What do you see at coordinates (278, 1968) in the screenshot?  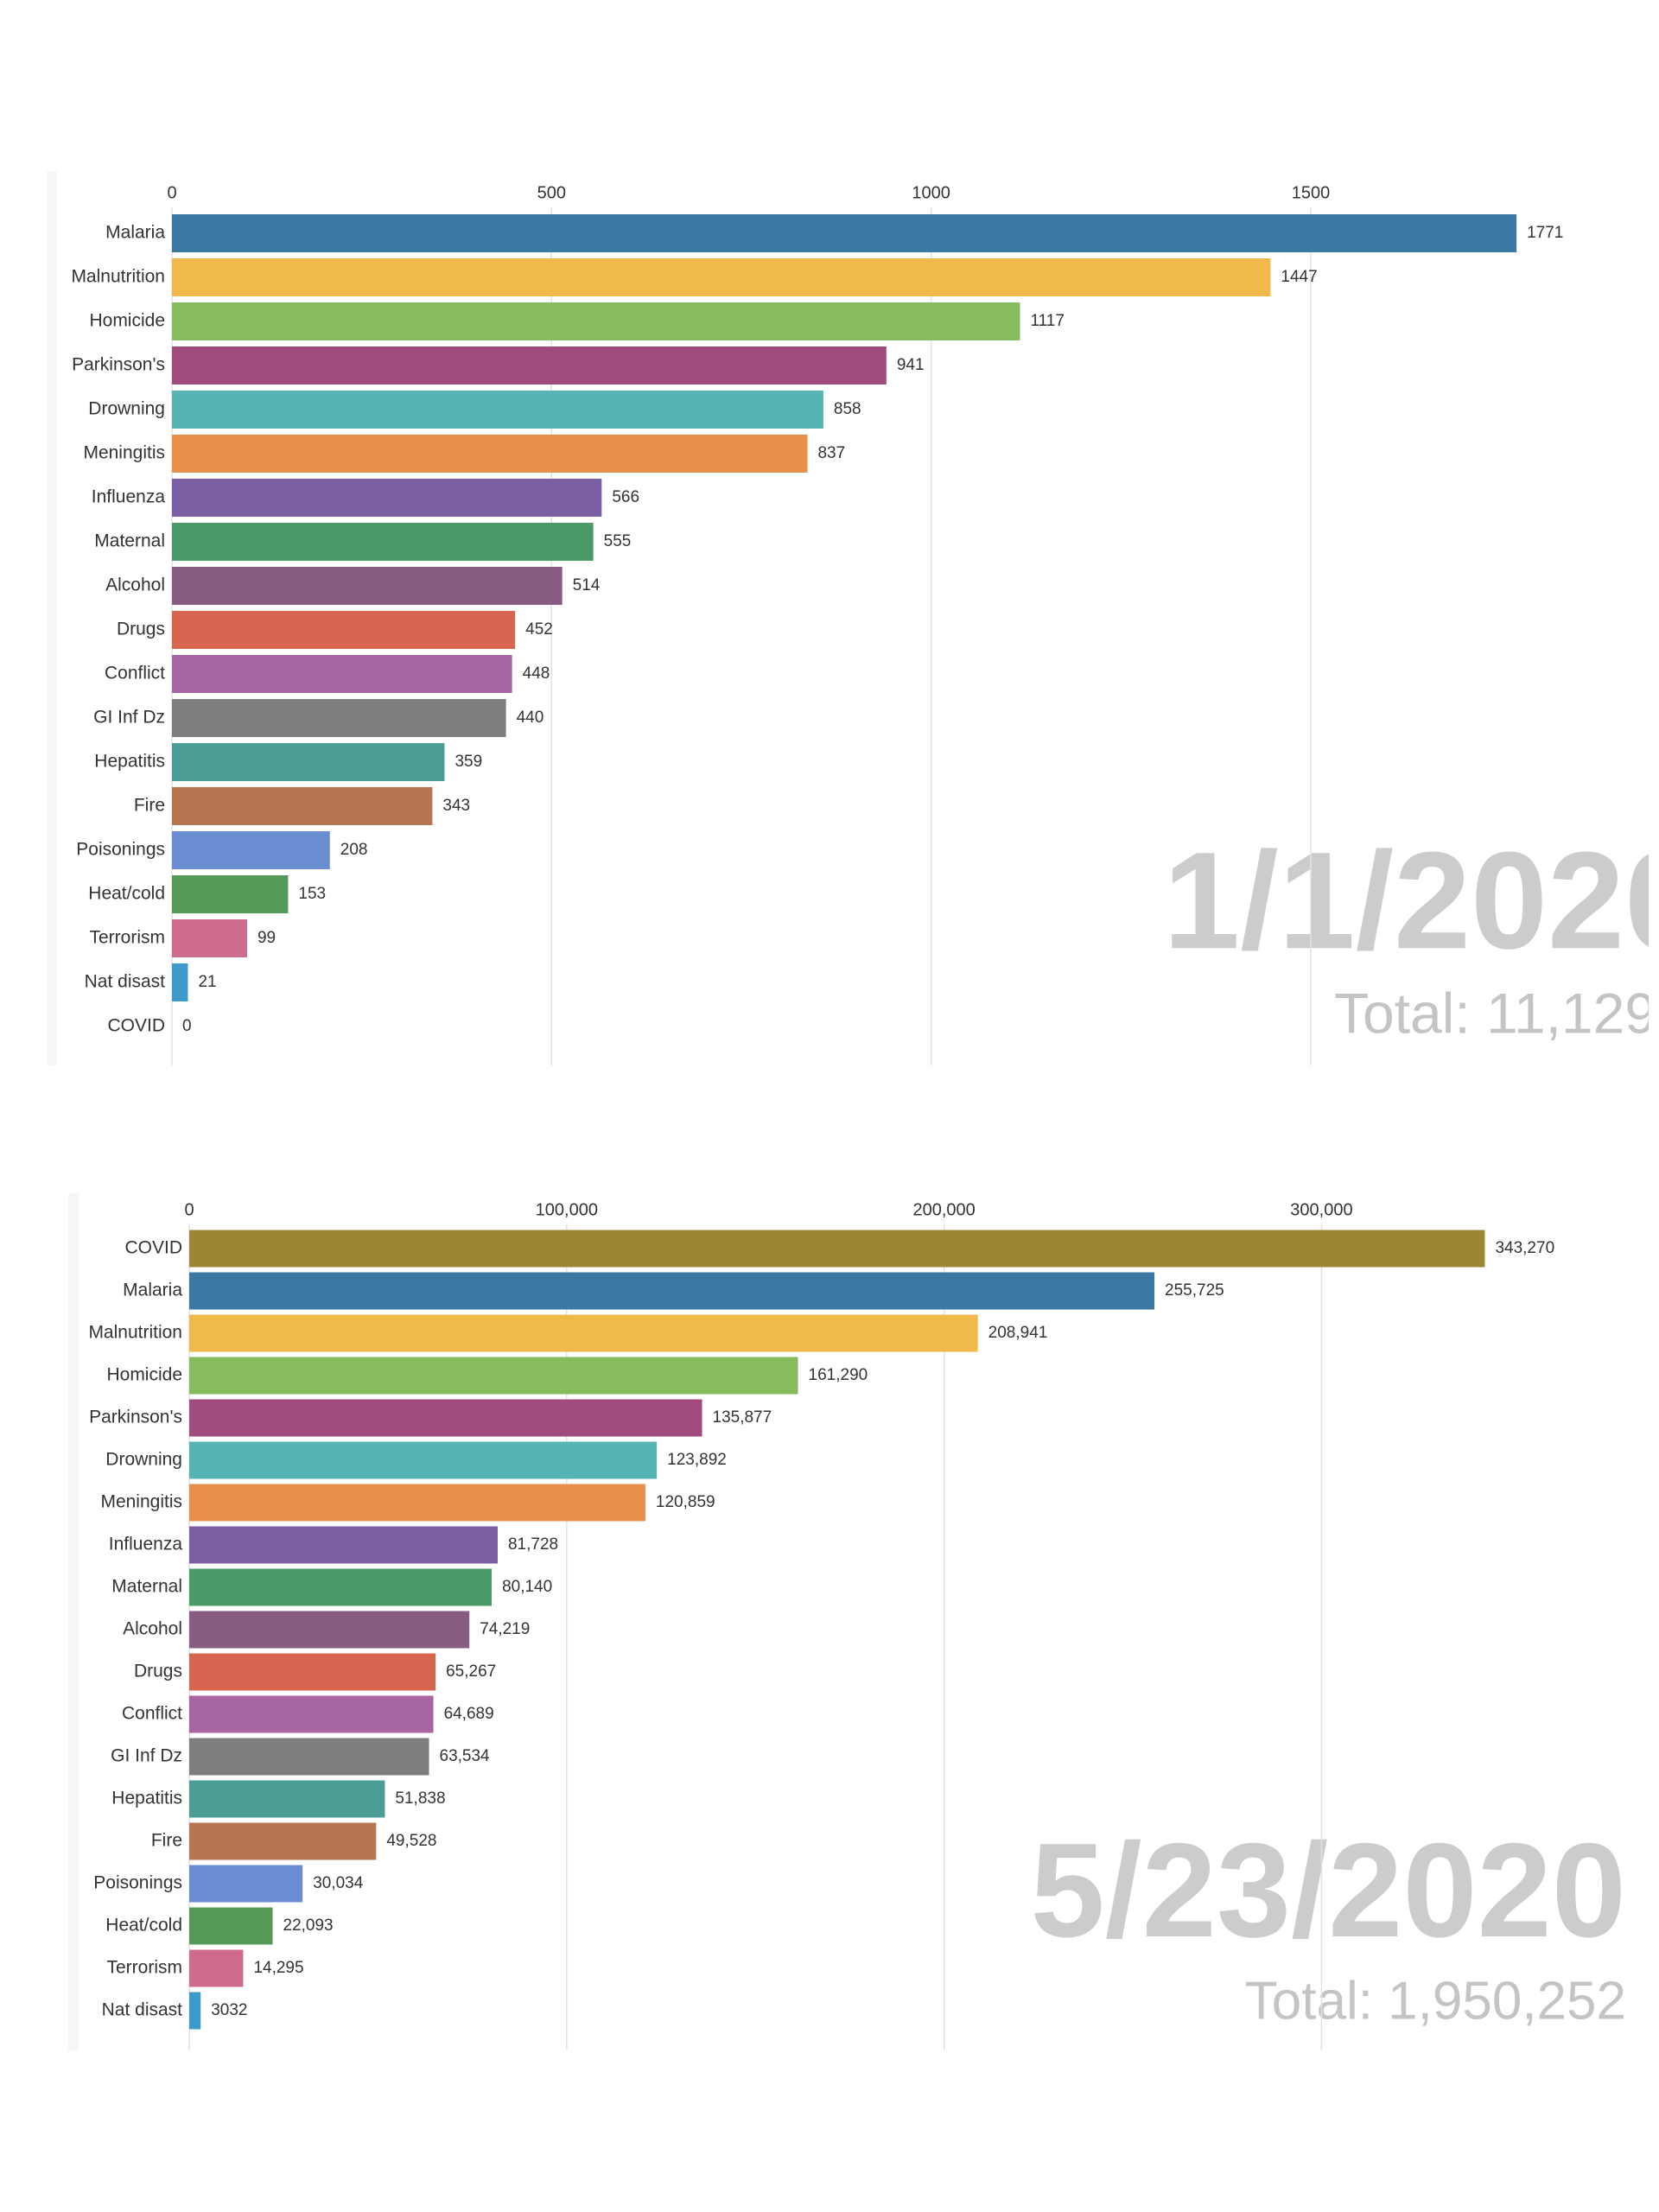 I see `value-label: 14,295` at bounding box center [278, 1968].